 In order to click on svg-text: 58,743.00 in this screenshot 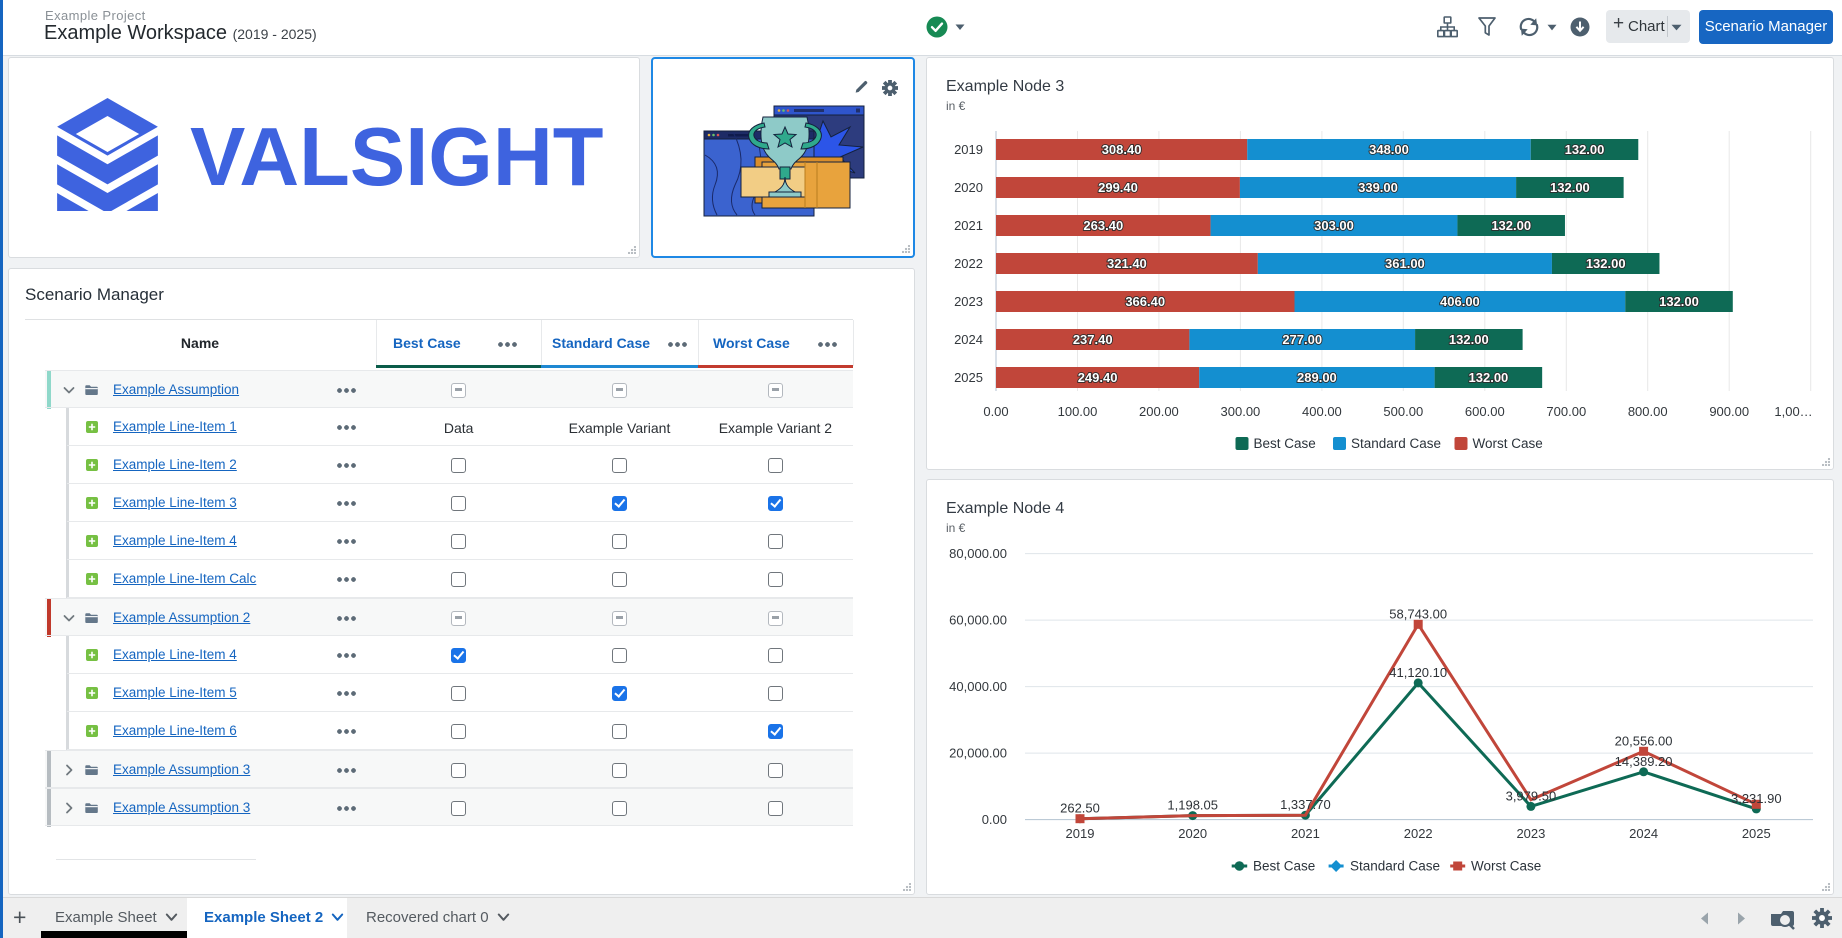, I will do `click(1418, 613)`.